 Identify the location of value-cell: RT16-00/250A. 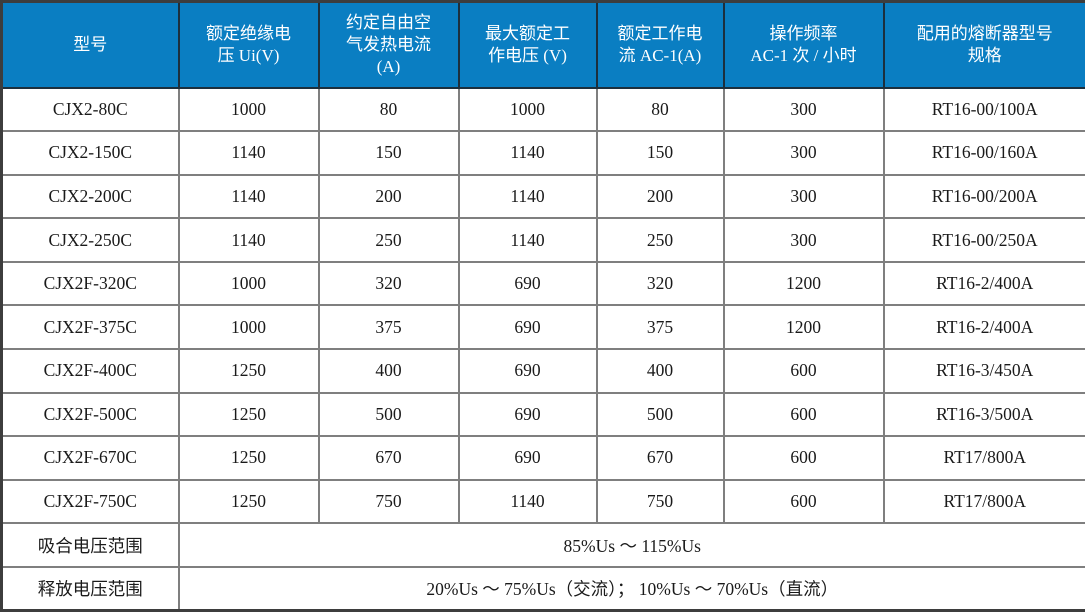
(983, 240).